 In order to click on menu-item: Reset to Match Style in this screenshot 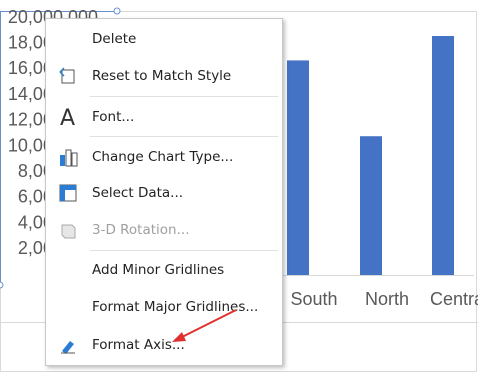, I will do `click(164, 76)`.